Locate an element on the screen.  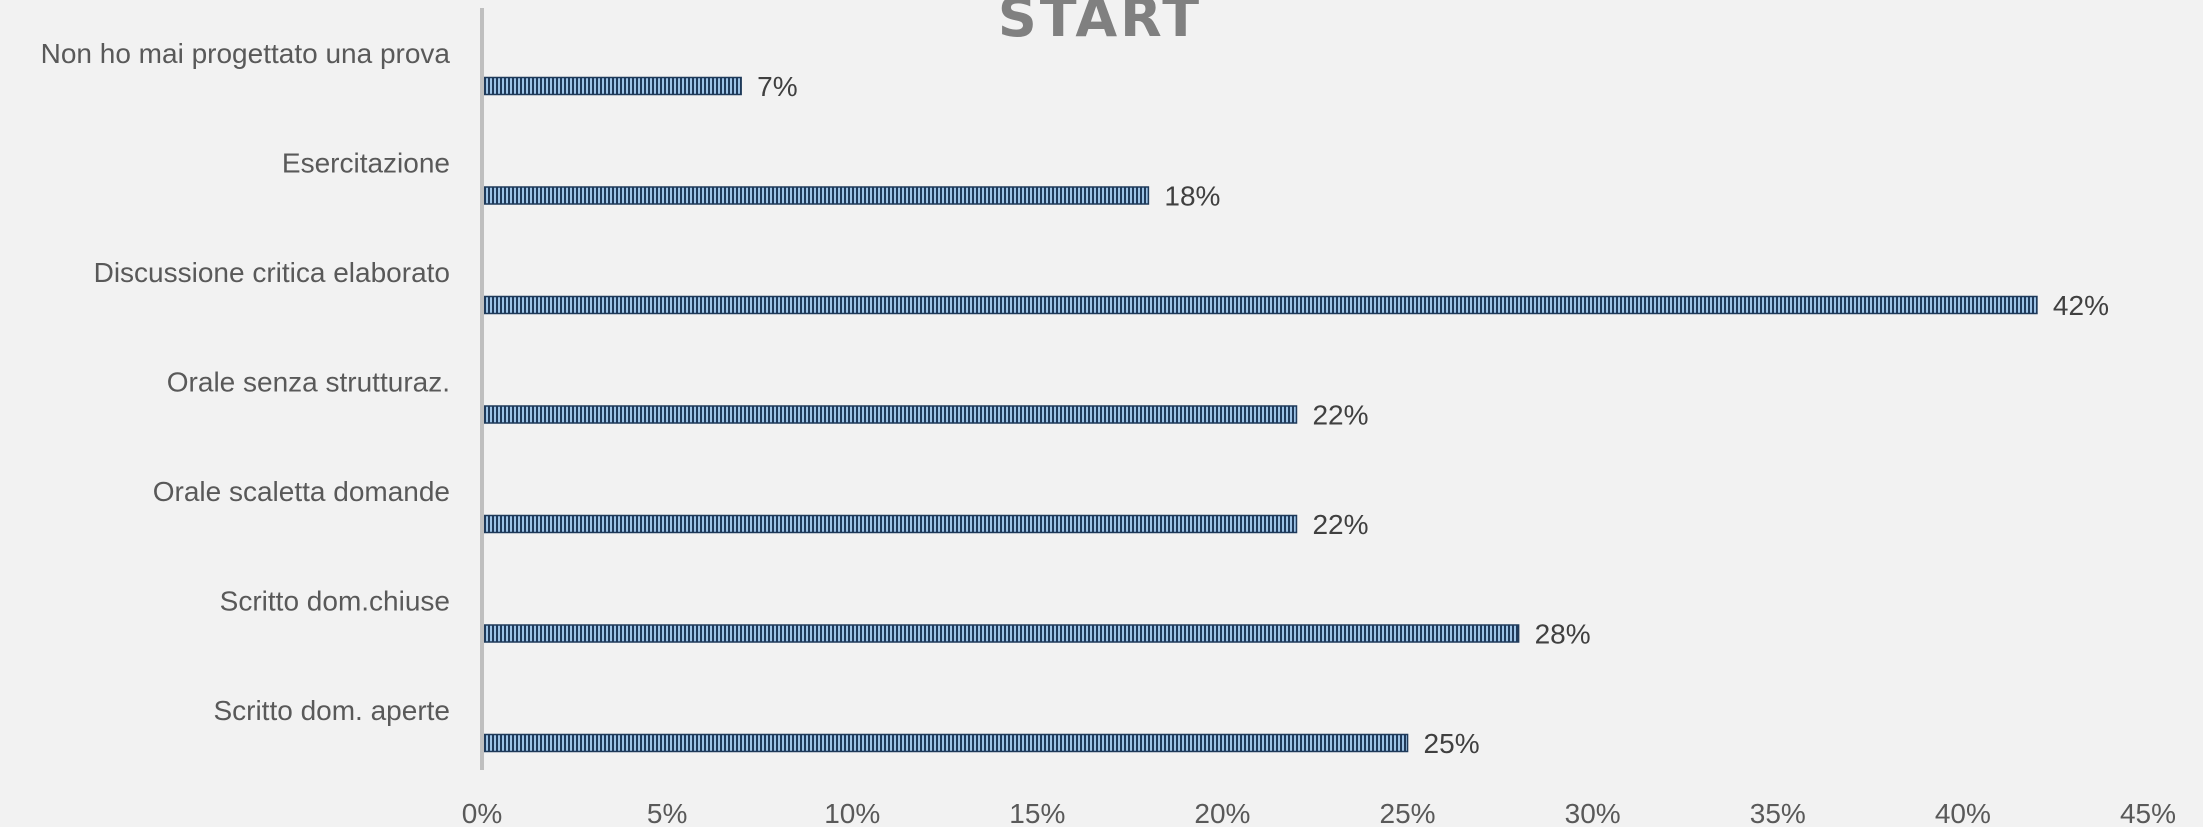
category-label: Esercitazione is located at coordinates (366, 163).